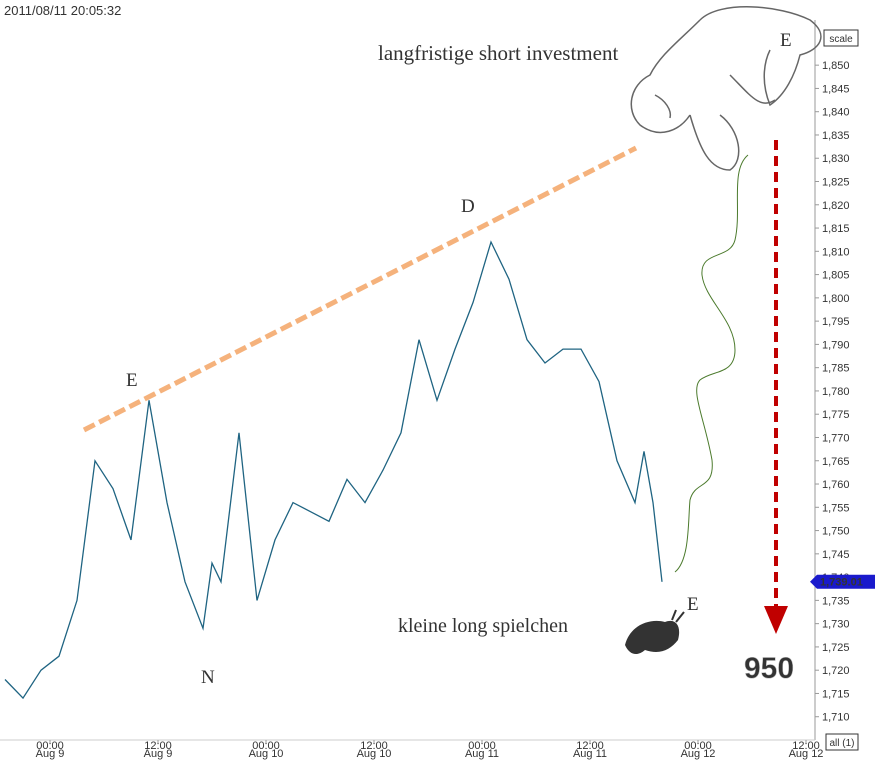 This screenshot has width=875, height=762. I want to click on y-tick-label: 1,835, so click(836, 136).